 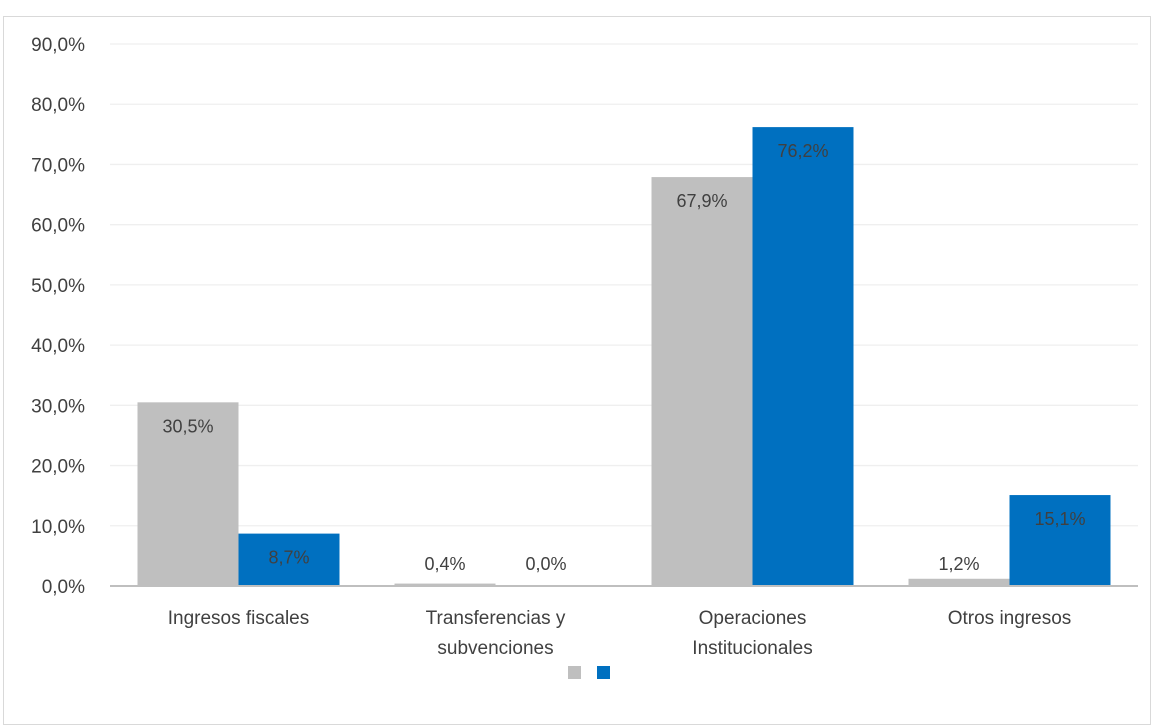 What do you see at coordinates (58, 226) in the screenshot?
I see `y-tick-label: 60,0%` at bounding box center [58, 226].